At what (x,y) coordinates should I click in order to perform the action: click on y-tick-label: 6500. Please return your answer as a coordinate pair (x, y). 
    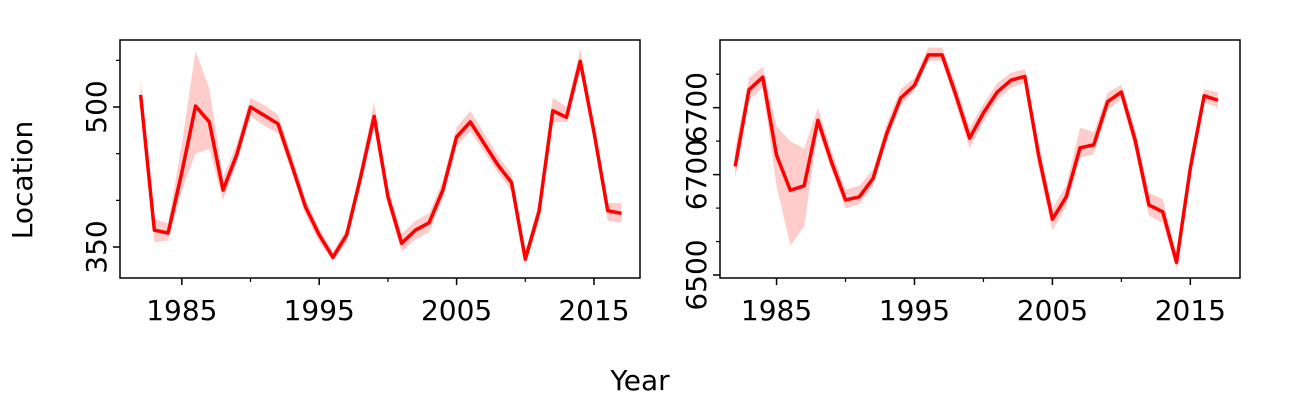
    Looking at the image, I should click on (696, 274).